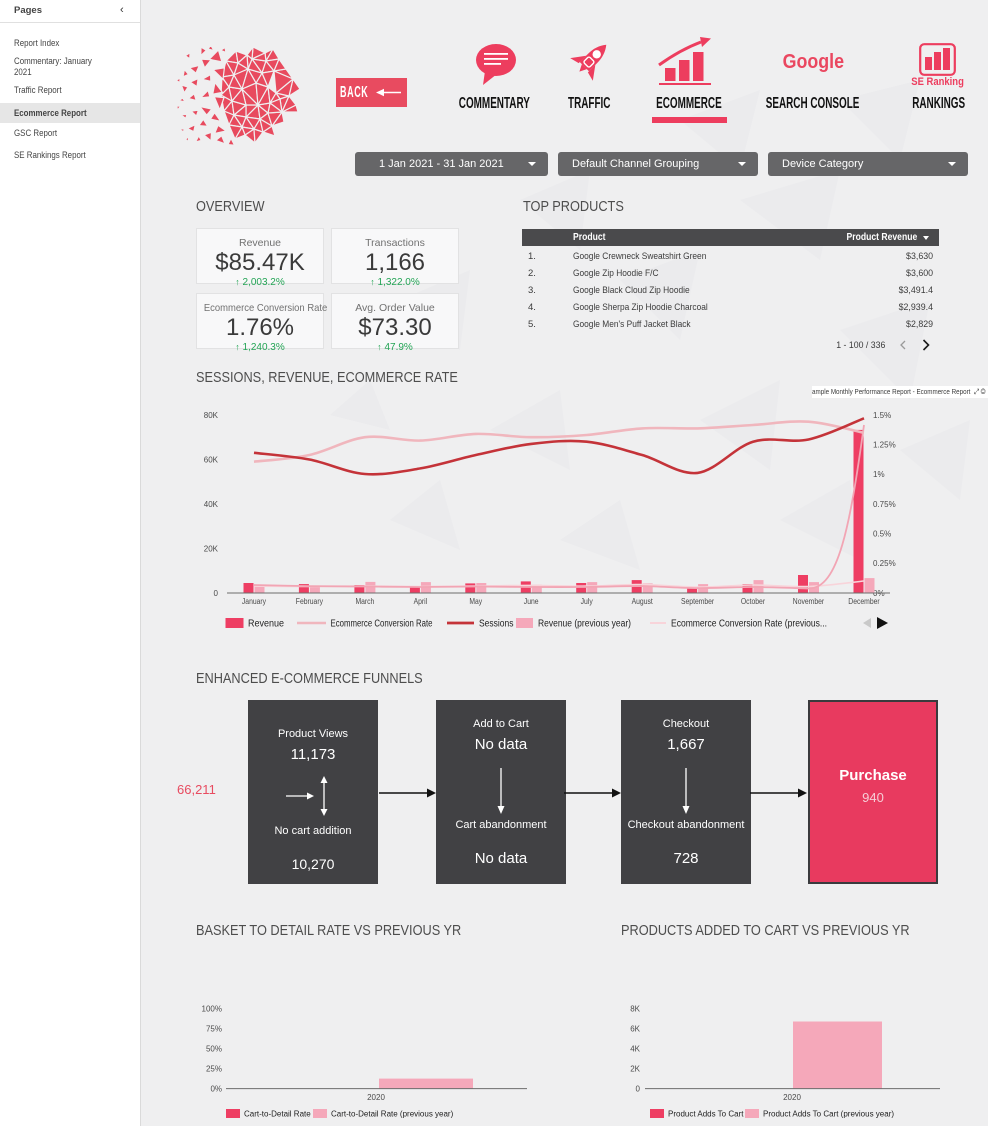 The height and width of the screenshot is (1126, 988). I want to click on svg-text: 0.75%, so click(884, 504).